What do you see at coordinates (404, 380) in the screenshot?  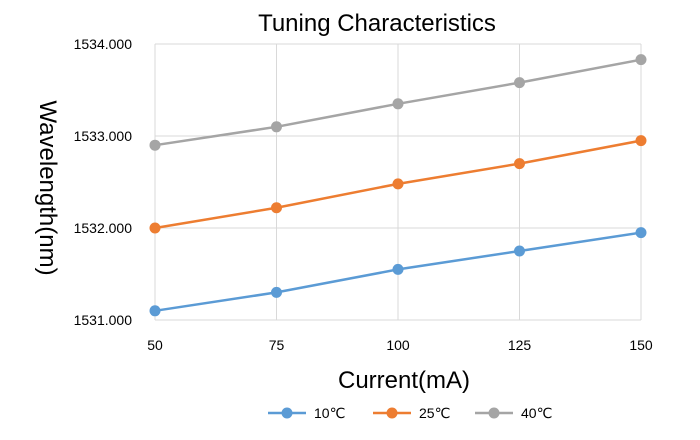 I see `x-axis-label: Current(mA)` at bounding box center [404, 380].